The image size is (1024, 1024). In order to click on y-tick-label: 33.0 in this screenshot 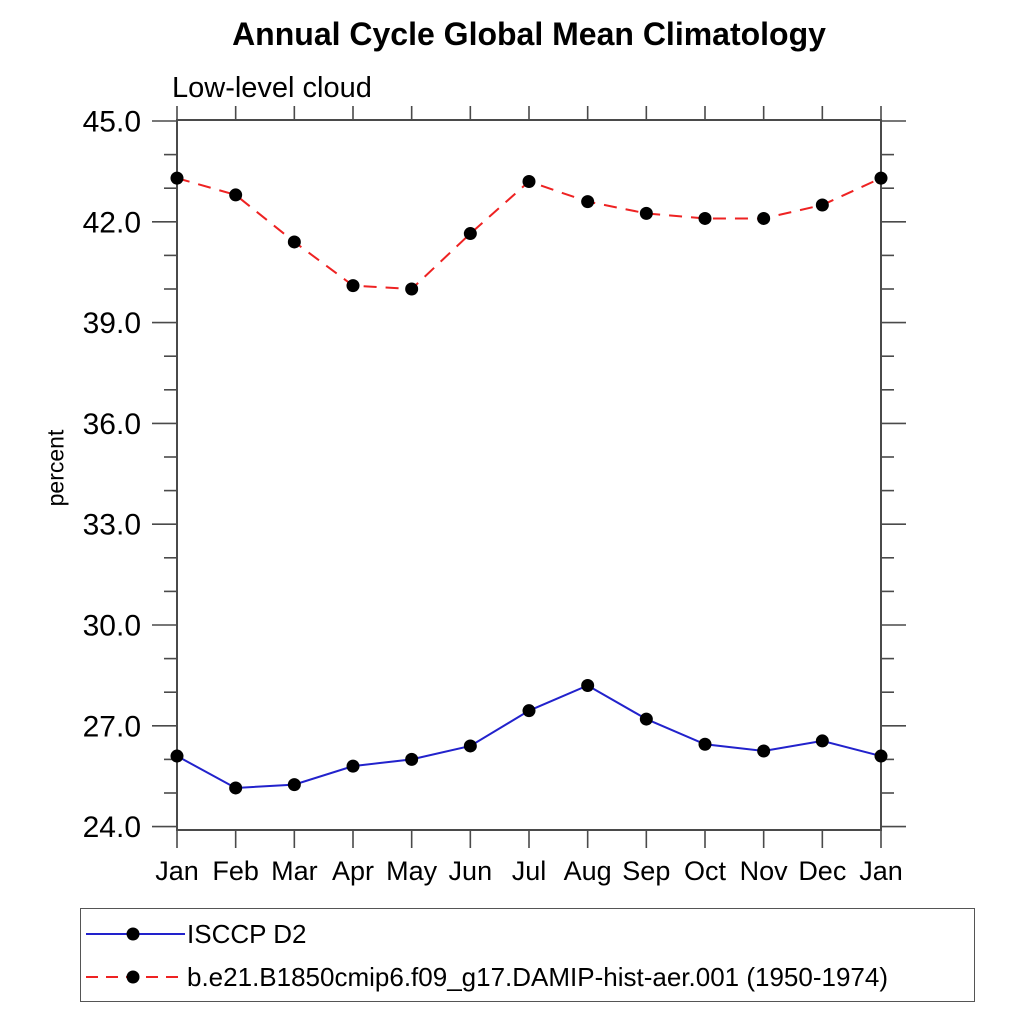, I will do `click(112, 525)`.